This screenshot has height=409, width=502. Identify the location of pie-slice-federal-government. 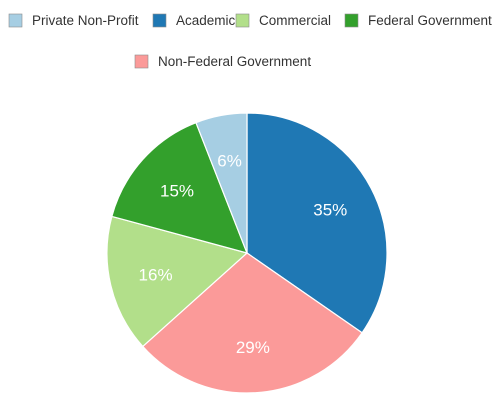
(179, 188).